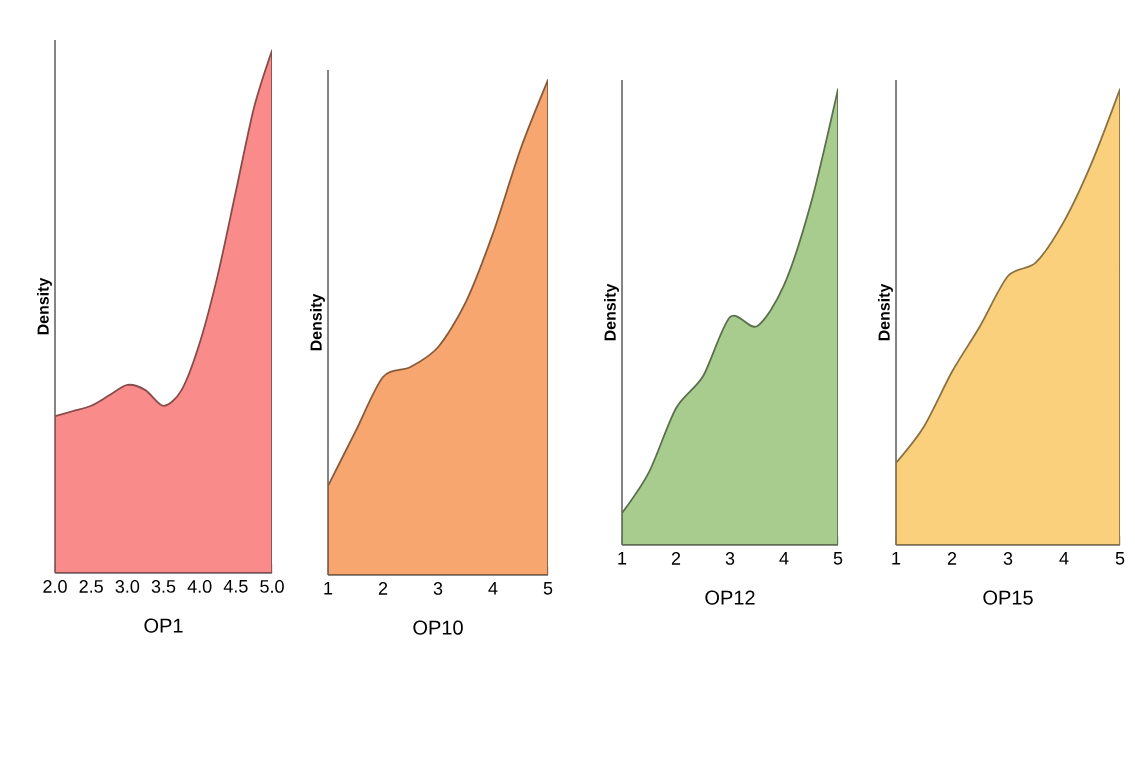  Describe the element at coordinates (272, 586) in the screenshot. I see `x-tick-label: 5.0` at that location.